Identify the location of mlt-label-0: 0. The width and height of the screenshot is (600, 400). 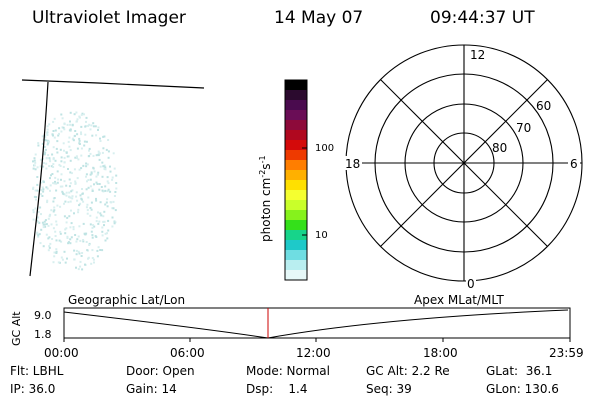
(471, 284).